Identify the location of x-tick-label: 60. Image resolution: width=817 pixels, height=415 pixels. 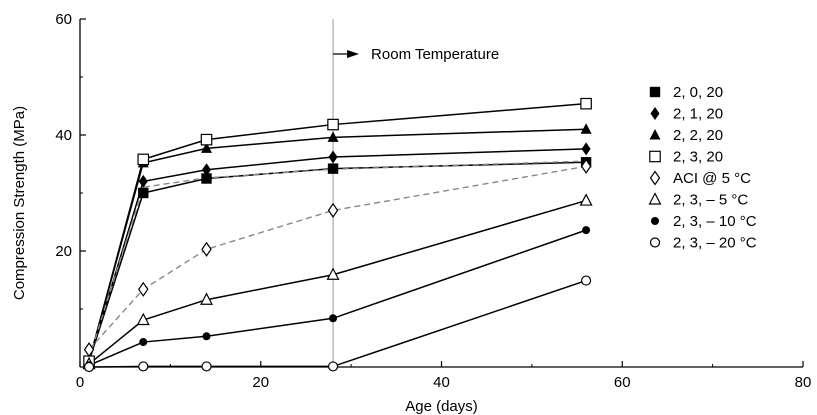
(622, 382).